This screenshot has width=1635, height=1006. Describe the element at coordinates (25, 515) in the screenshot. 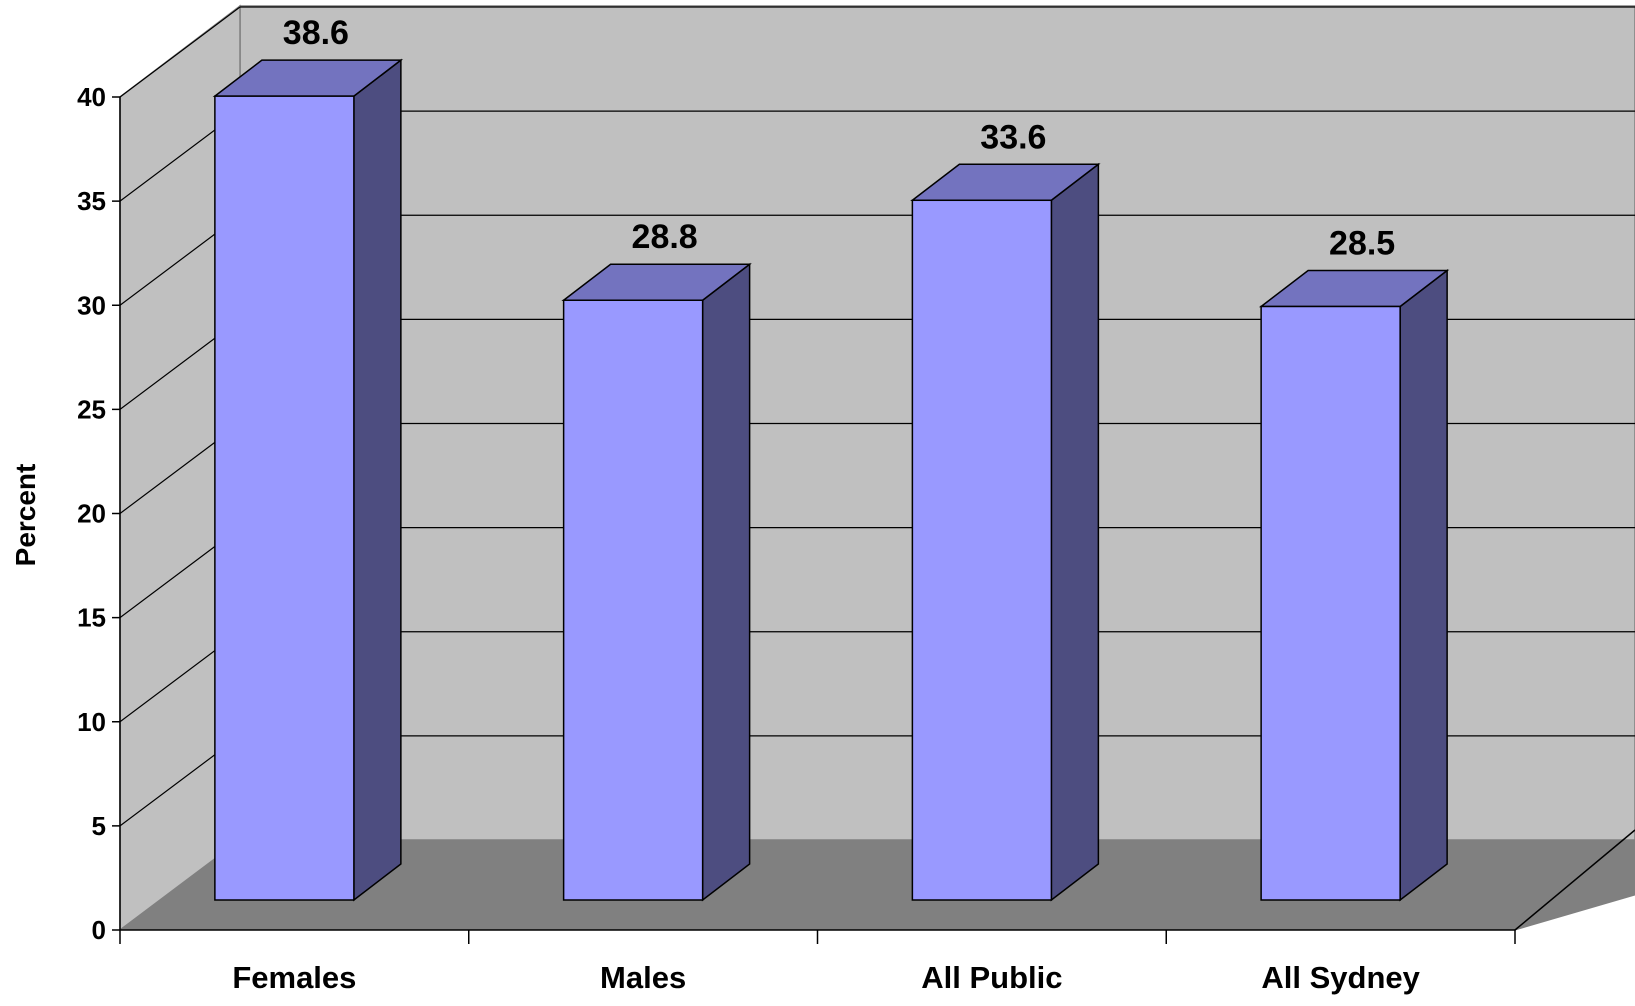

I see `y-axis-label: Percent` at that location.